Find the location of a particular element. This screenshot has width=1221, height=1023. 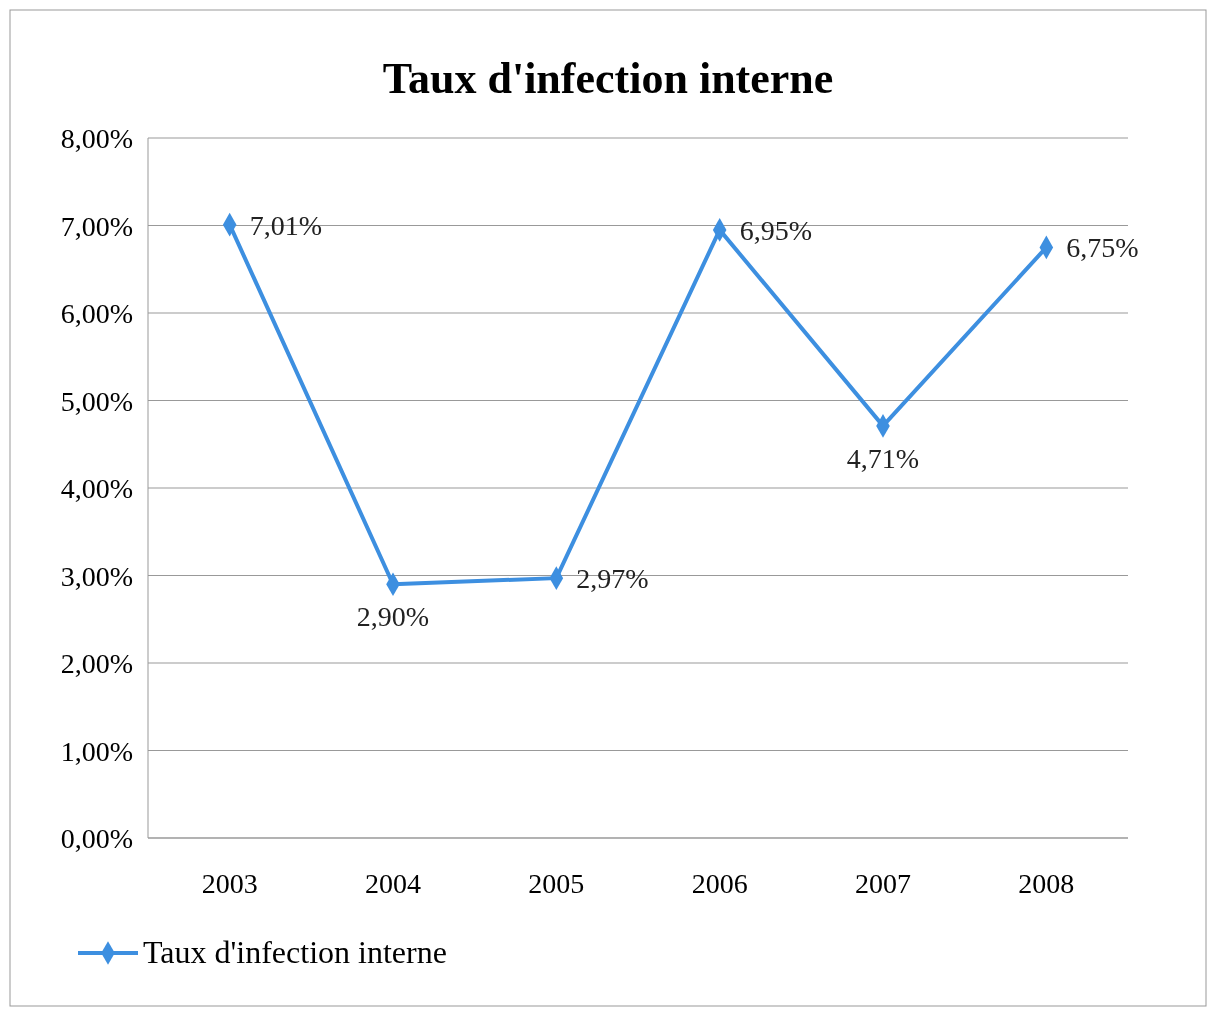

x-tick-label: 2004 is located at coordinates (393, 883).